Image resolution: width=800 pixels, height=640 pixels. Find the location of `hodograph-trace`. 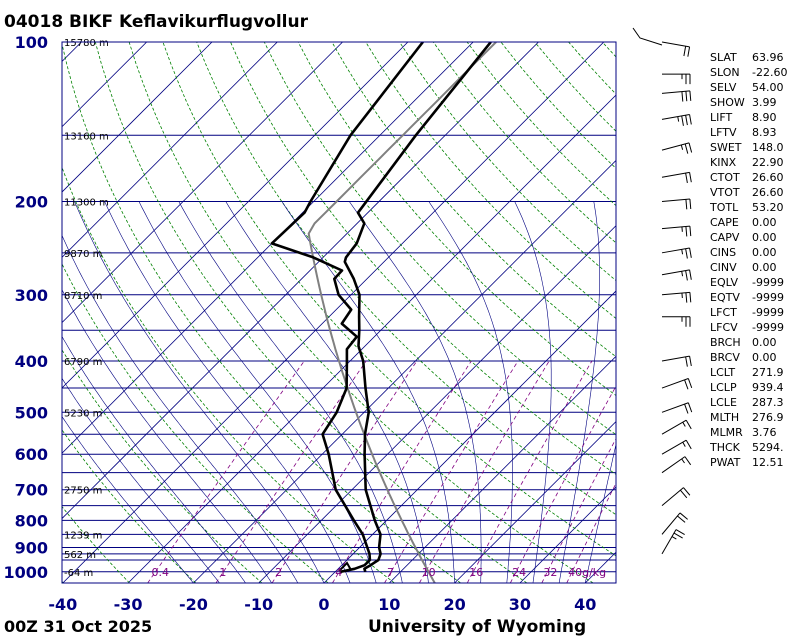

hodograph-trace is located at coordinates (647, 36).